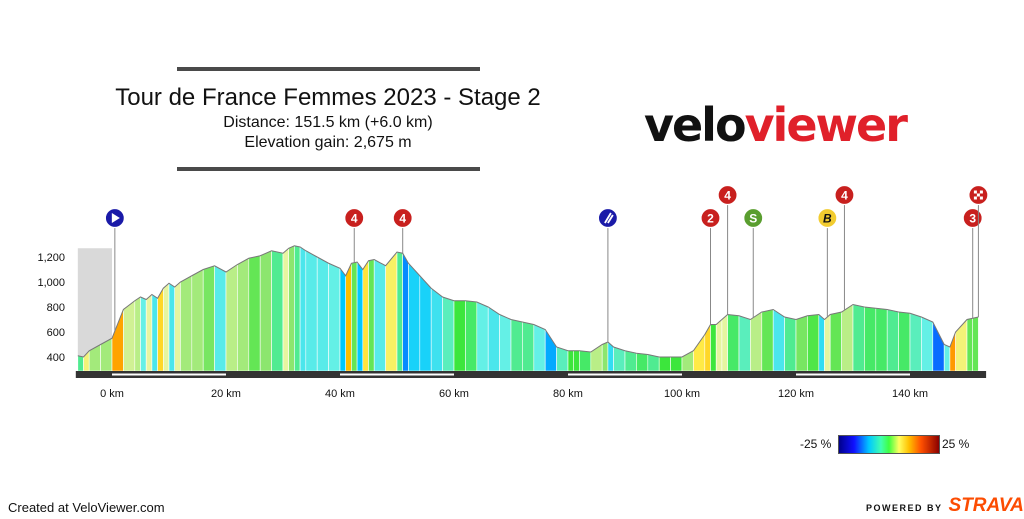 The image size is (1024, 519). What do you see at coordinates (796, 394) in the screenshot?
I see `x-tick-label: 120 km` at bounding box center [796, 394].